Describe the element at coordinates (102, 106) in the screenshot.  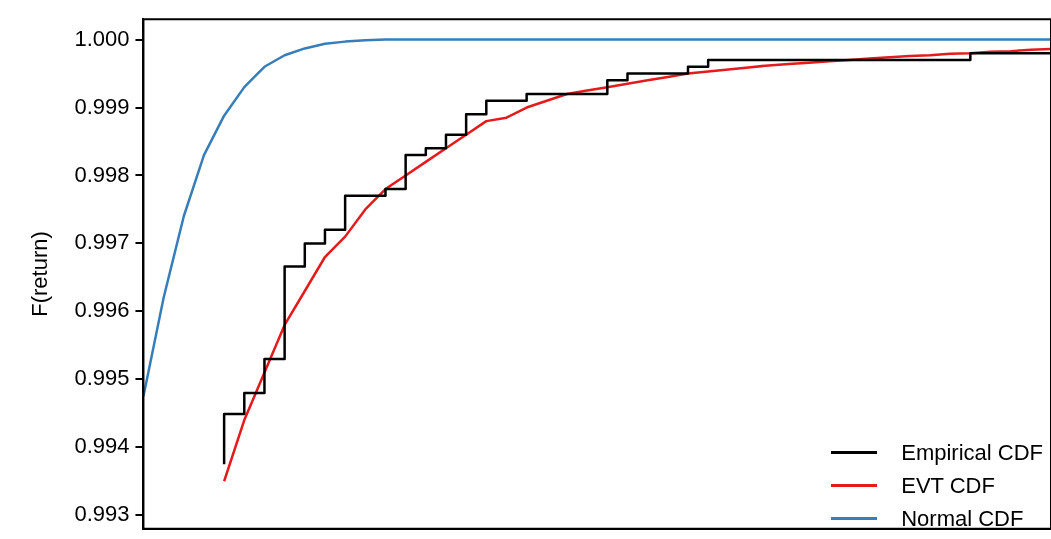
I see `y-tick-label: 0.999` at that location.